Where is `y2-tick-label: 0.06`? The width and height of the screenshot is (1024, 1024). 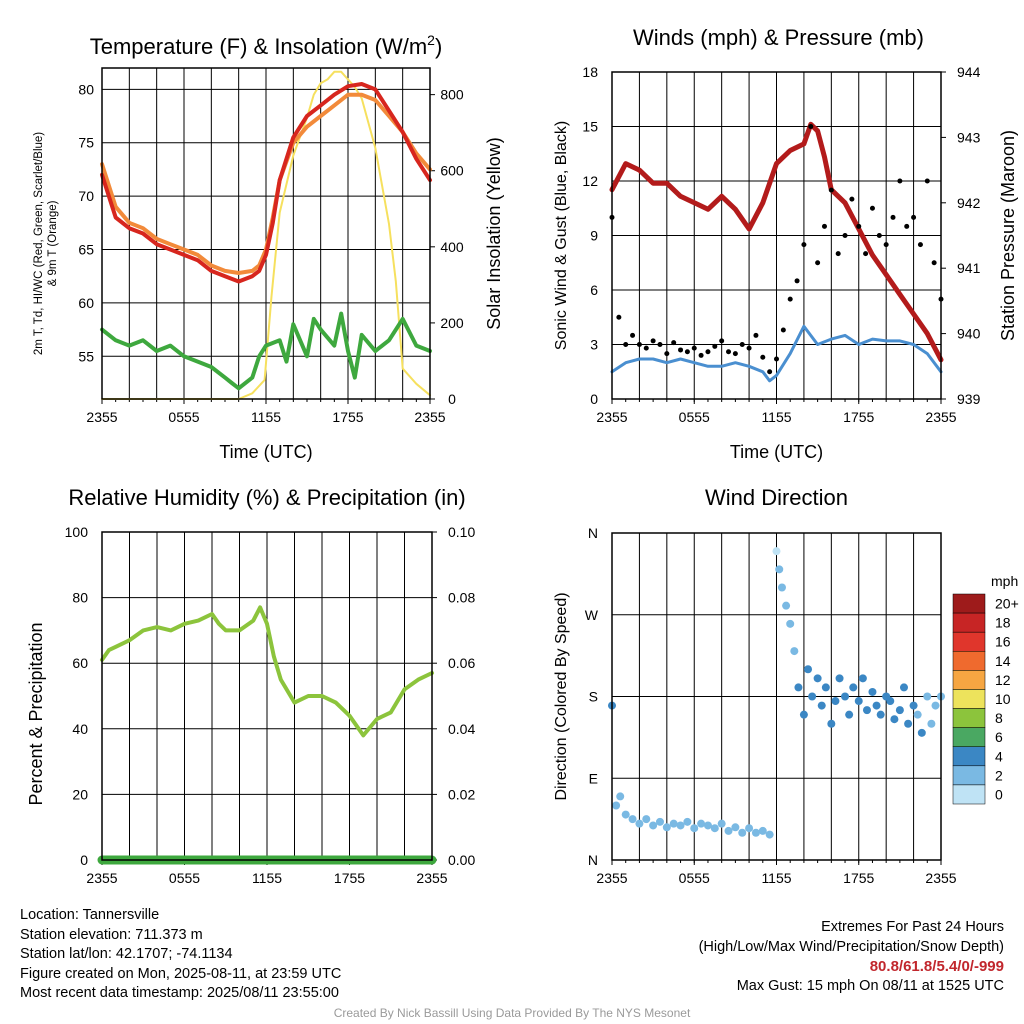 y2-tick-label: 0.06 is located at coordinates (461, 663).